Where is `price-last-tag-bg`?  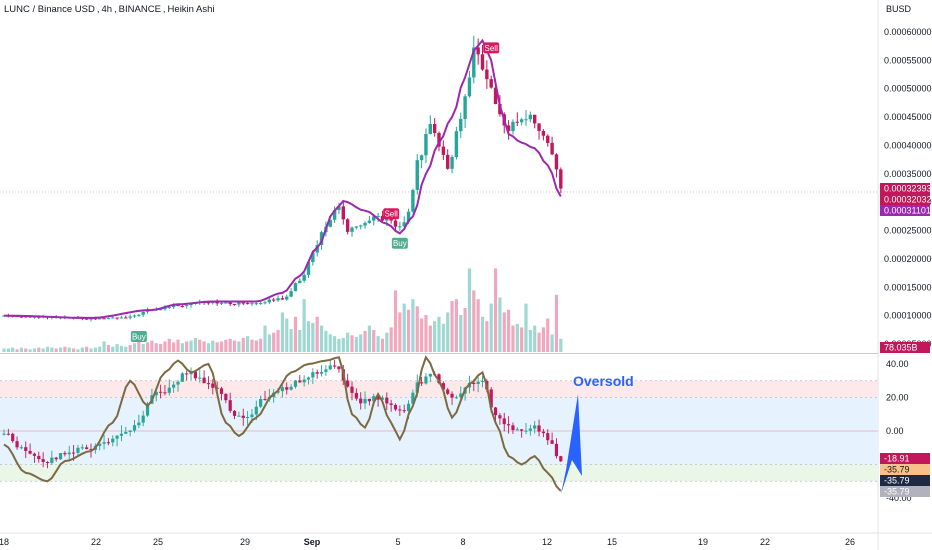
price-last-tag-bg is located at coordinates (905, 188).